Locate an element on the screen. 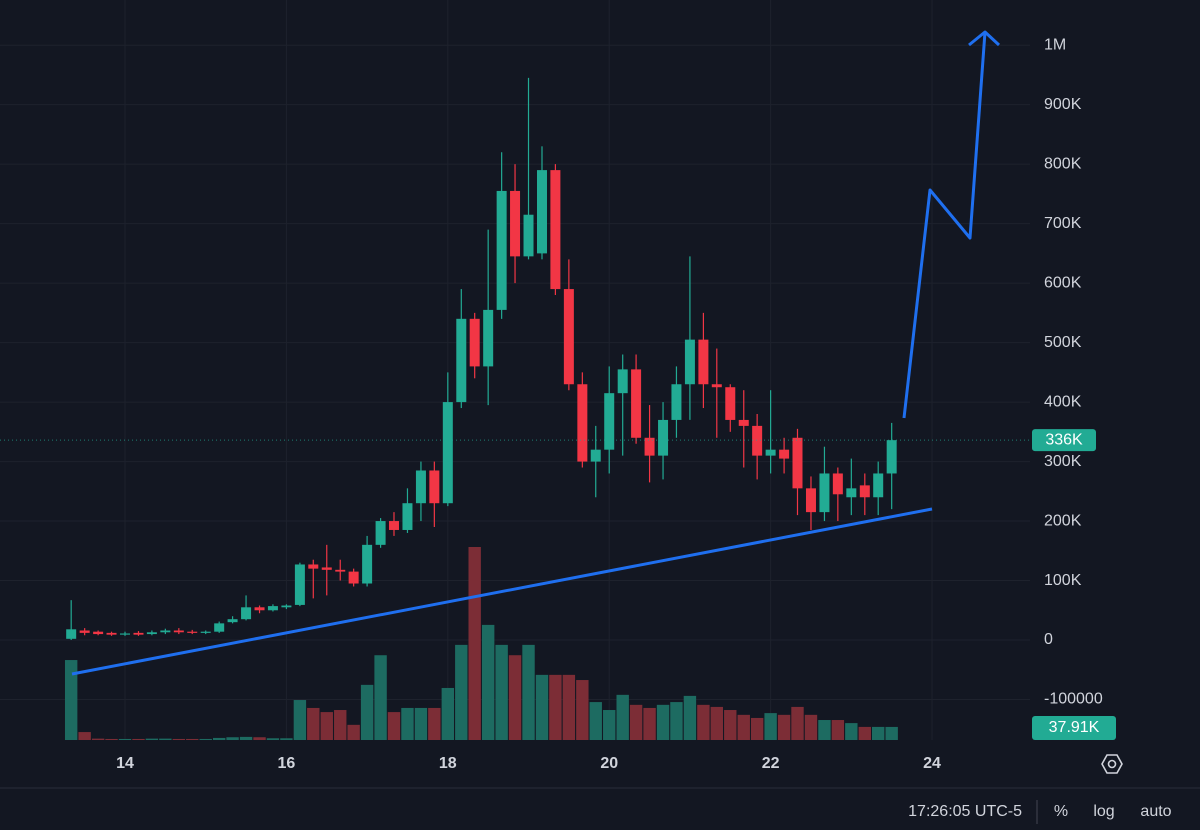  last-volume-label: 37.91K is located at coordinates (1074, 727).